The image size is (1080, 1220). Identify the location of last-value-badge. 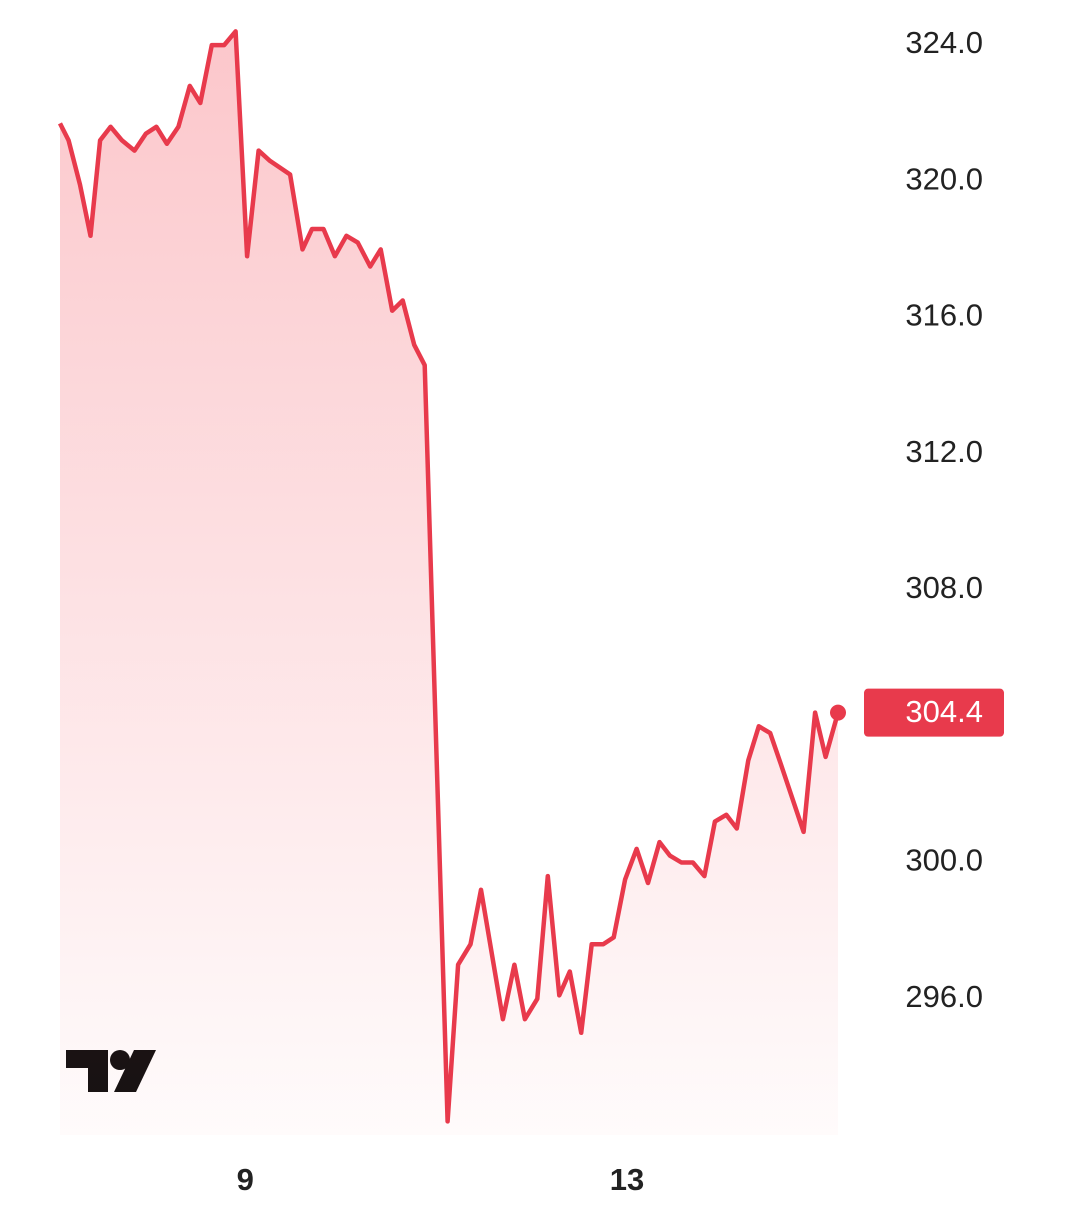
(934, 712).